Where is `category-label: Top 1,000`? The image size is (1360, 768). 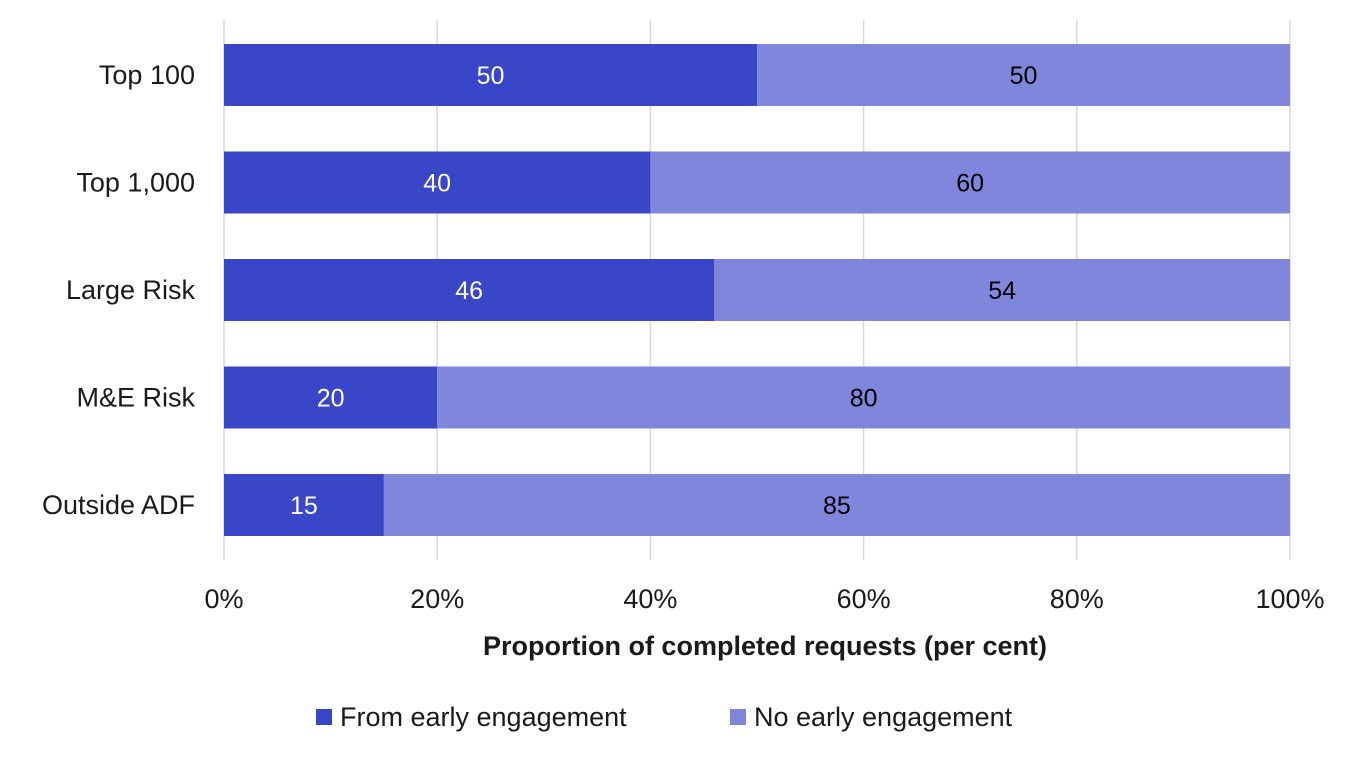 category-label: Top 1,000 is located at coordinates (135, 183).